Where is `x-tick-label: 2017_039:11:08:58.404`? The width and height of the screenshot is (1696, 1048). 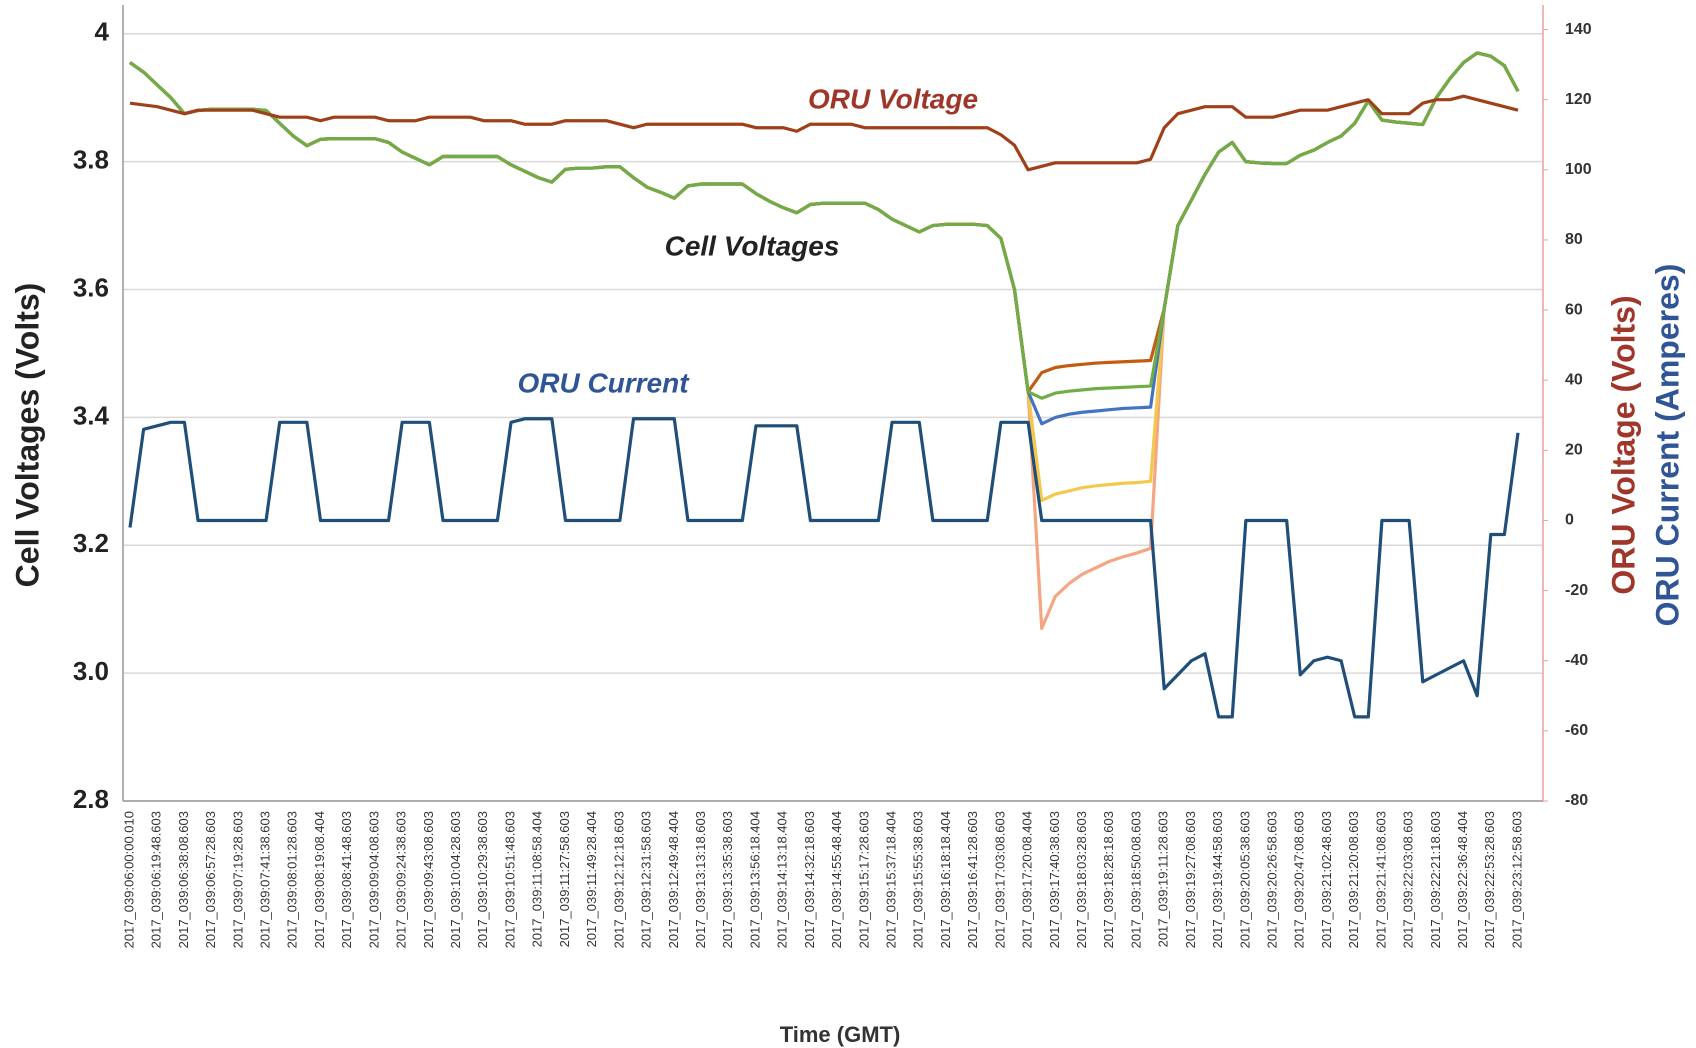 x-tick-label: 2017_039:11:08:58.404 is located at coordinates (537, 879).